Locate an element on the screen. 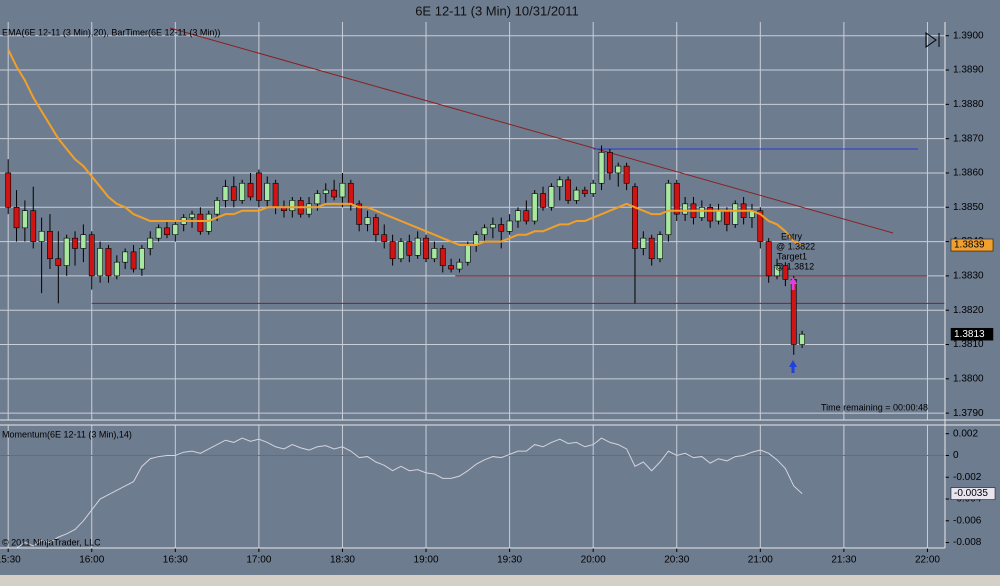  y-tick-label: 1.3830 is located at coordinates (968, 276).